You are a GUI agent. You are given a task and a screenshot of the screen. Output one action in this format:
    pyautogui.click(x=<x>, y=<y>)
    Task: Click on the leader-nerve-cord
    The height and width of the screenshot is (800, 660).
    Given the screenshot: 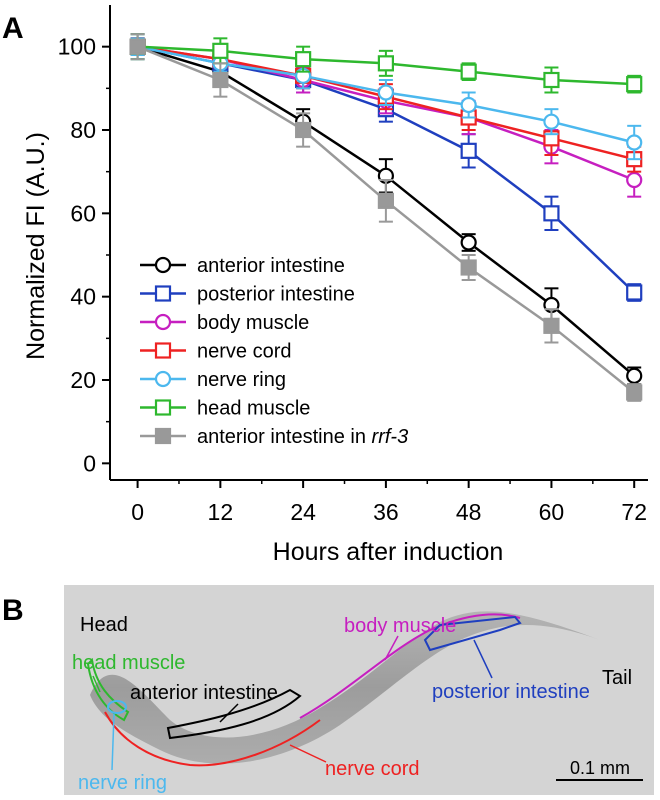 What is the action you would take?
    pyautogui.click(x=308, y=753)
    